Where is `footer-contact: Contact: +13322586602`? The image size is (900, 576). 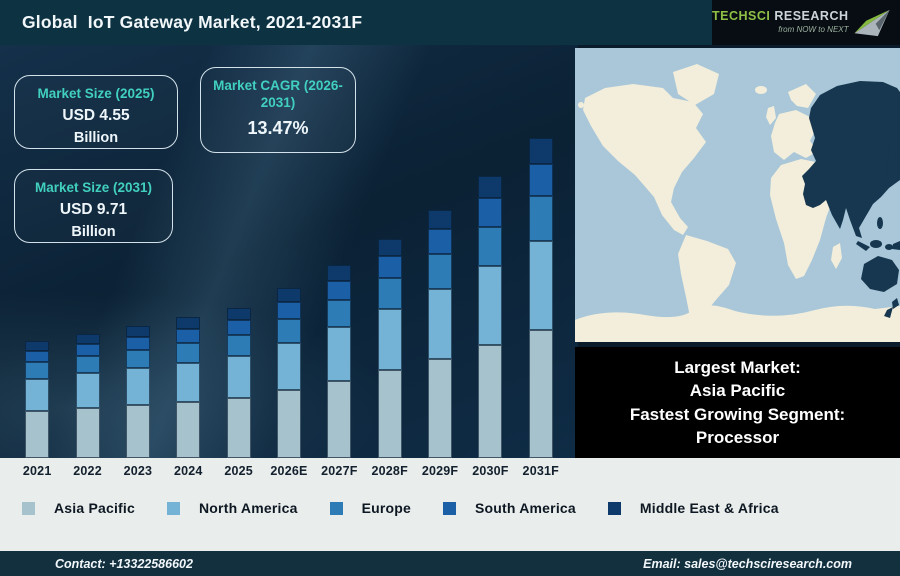 footer-contact: Contact: +13322586602 is located at coordinates (124, 563).